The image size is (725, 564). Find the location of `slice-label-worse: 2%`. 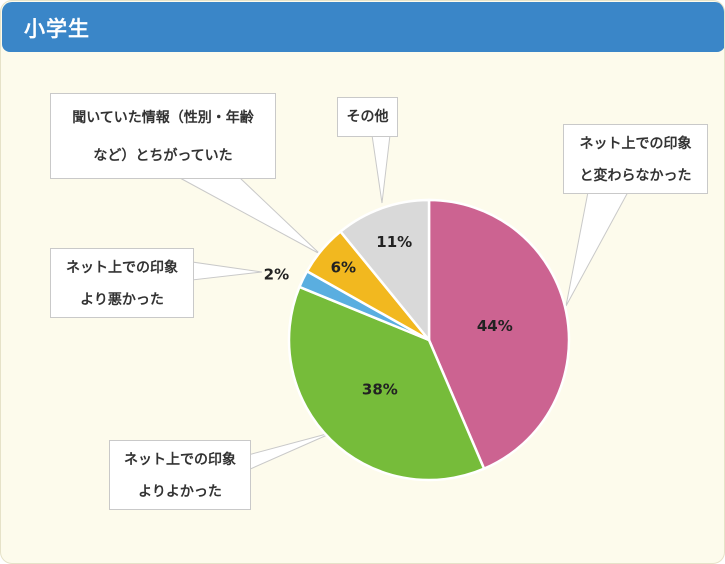

slice-label-worse: 2% is located at coordinates (276, 274).